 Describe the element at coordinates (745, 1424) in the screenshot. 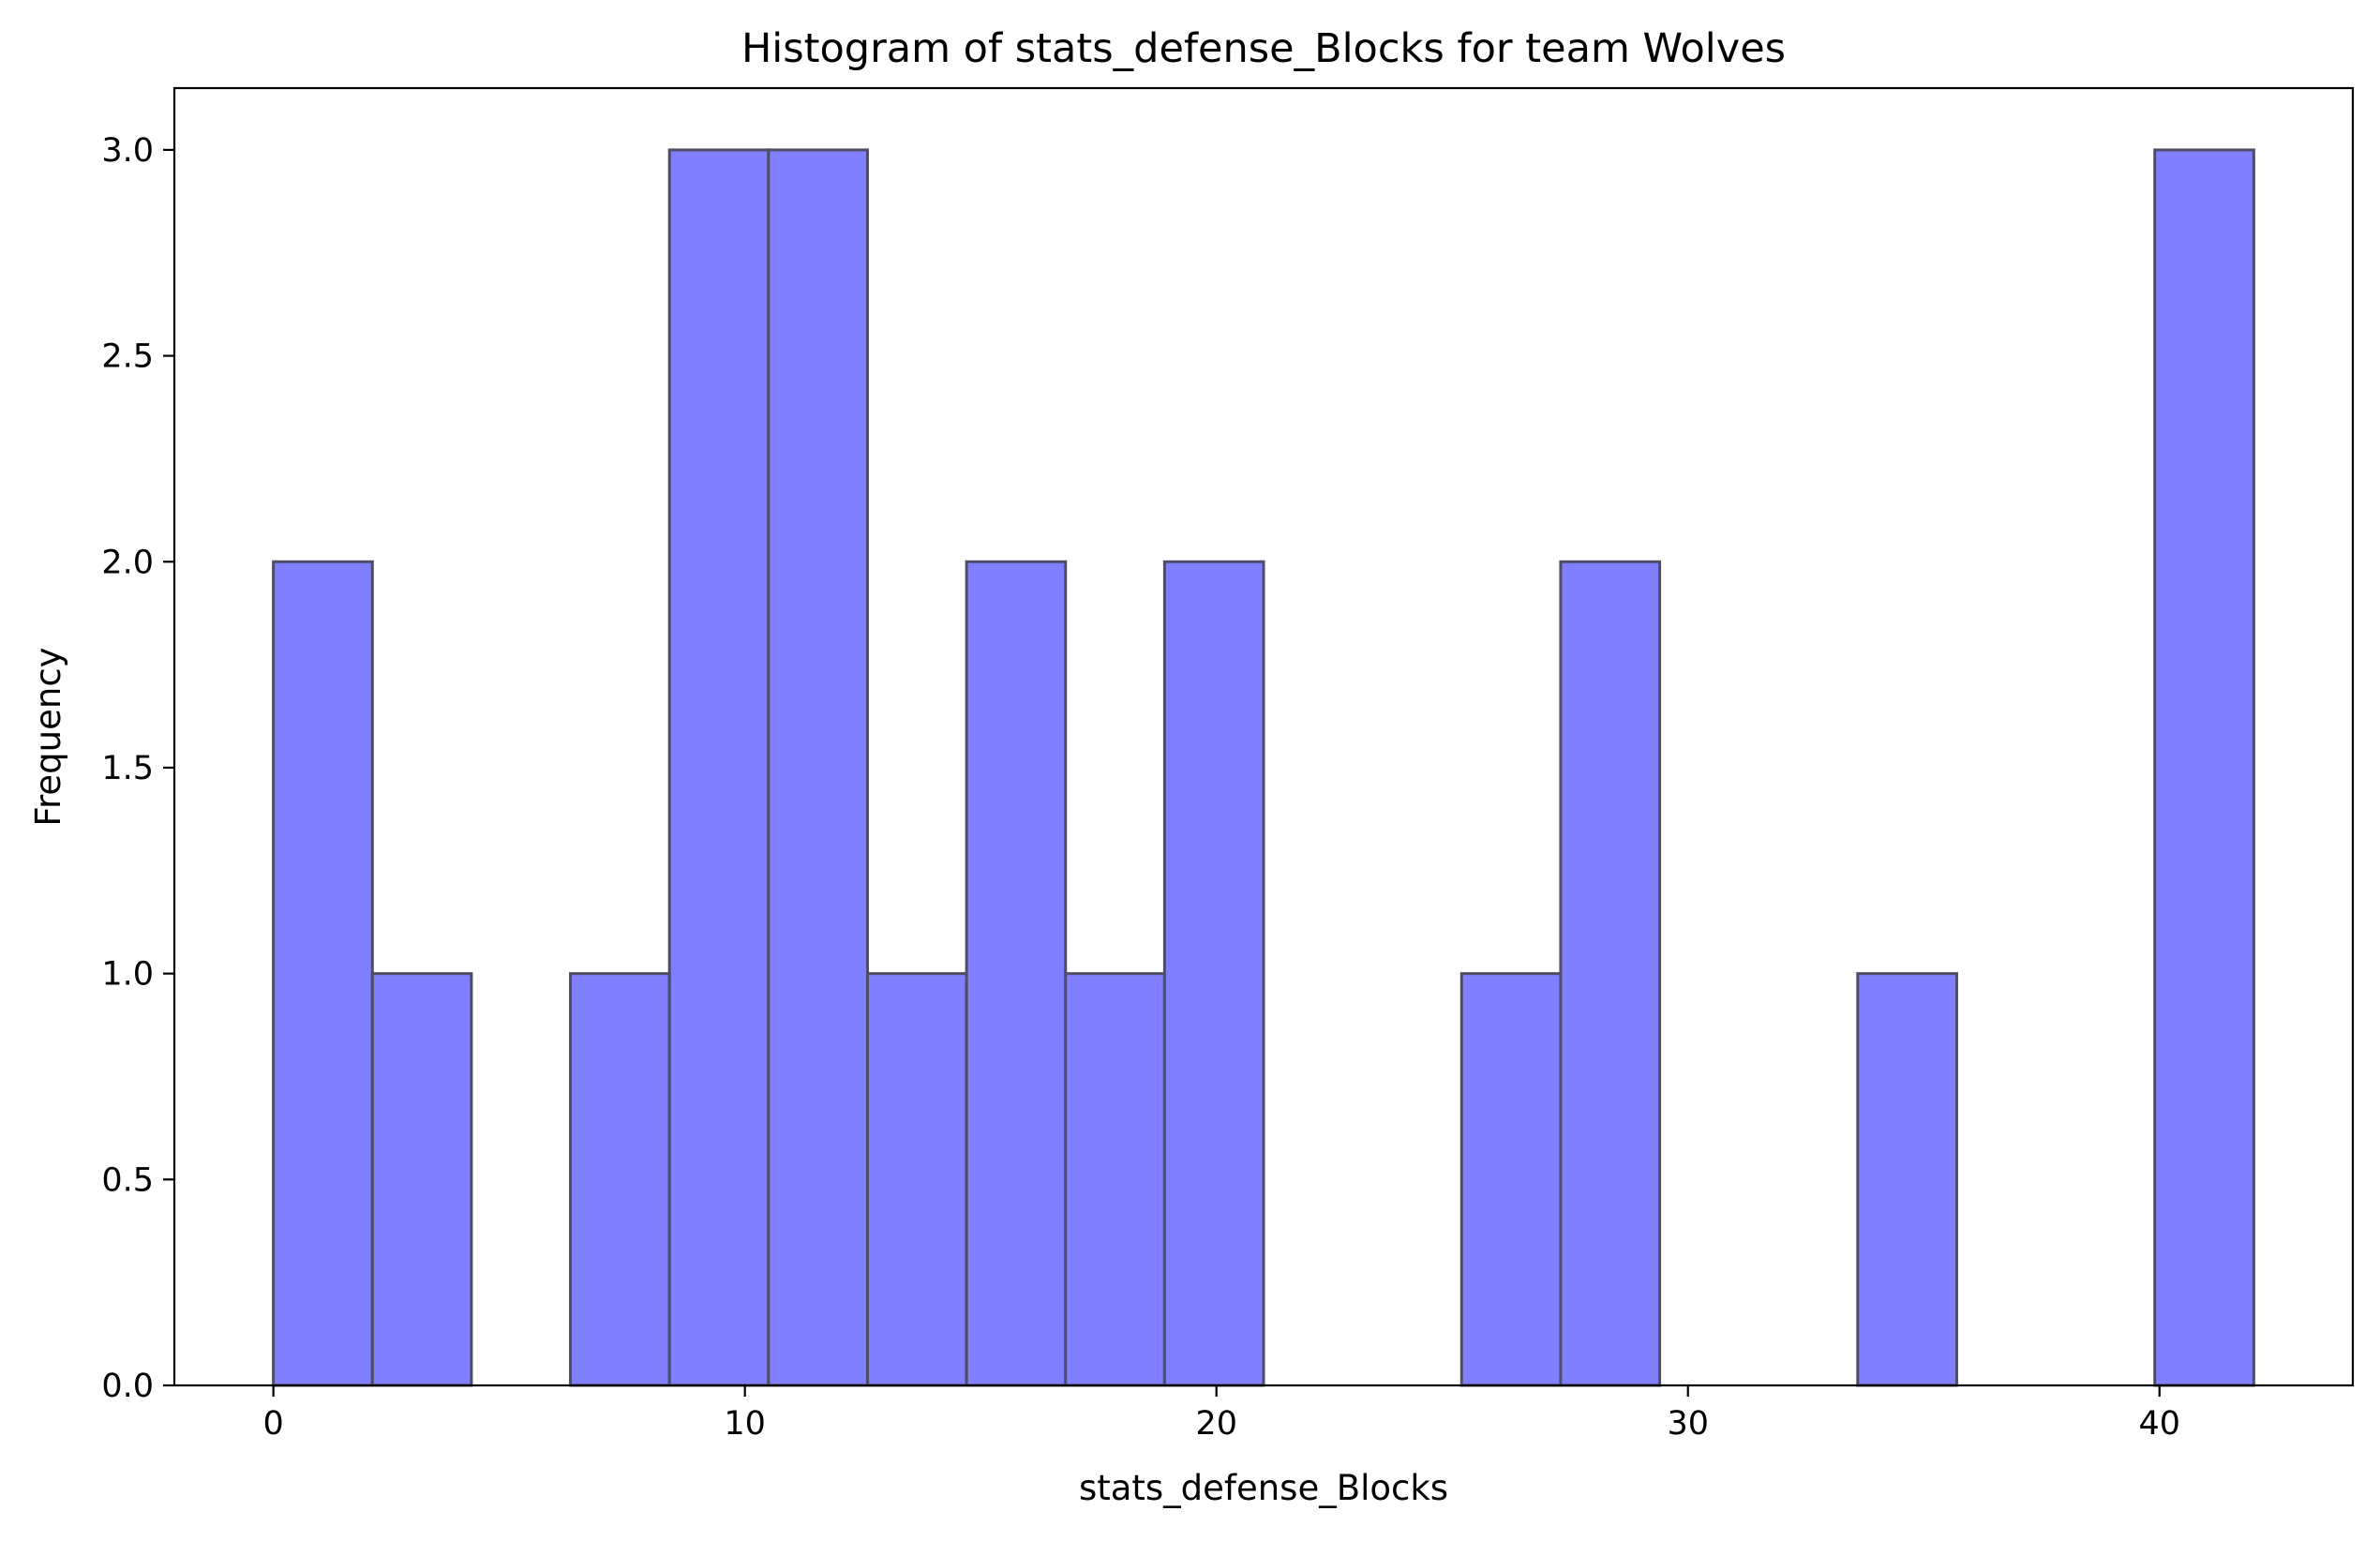

I see `x-tick-label: 10` at that location.